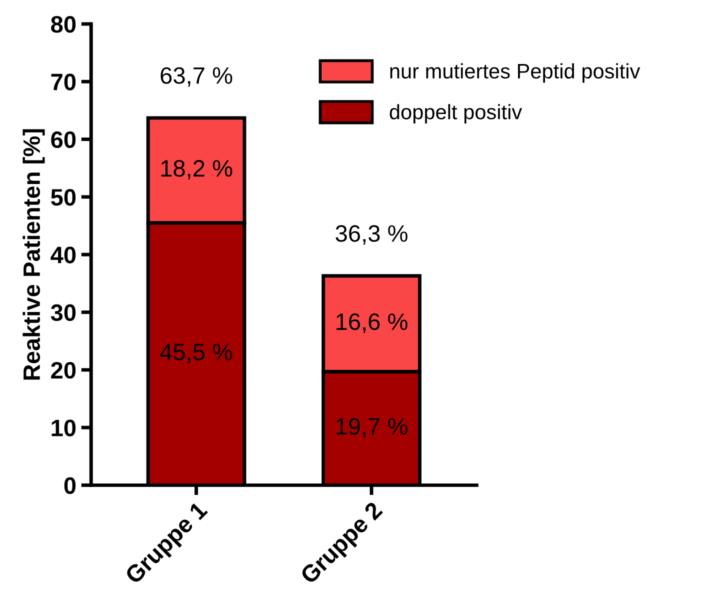 The image size is (701, 599). Describe the element at coordinates (63, 255) in the screenshot. I see `y-tick-label: 40` at that location.